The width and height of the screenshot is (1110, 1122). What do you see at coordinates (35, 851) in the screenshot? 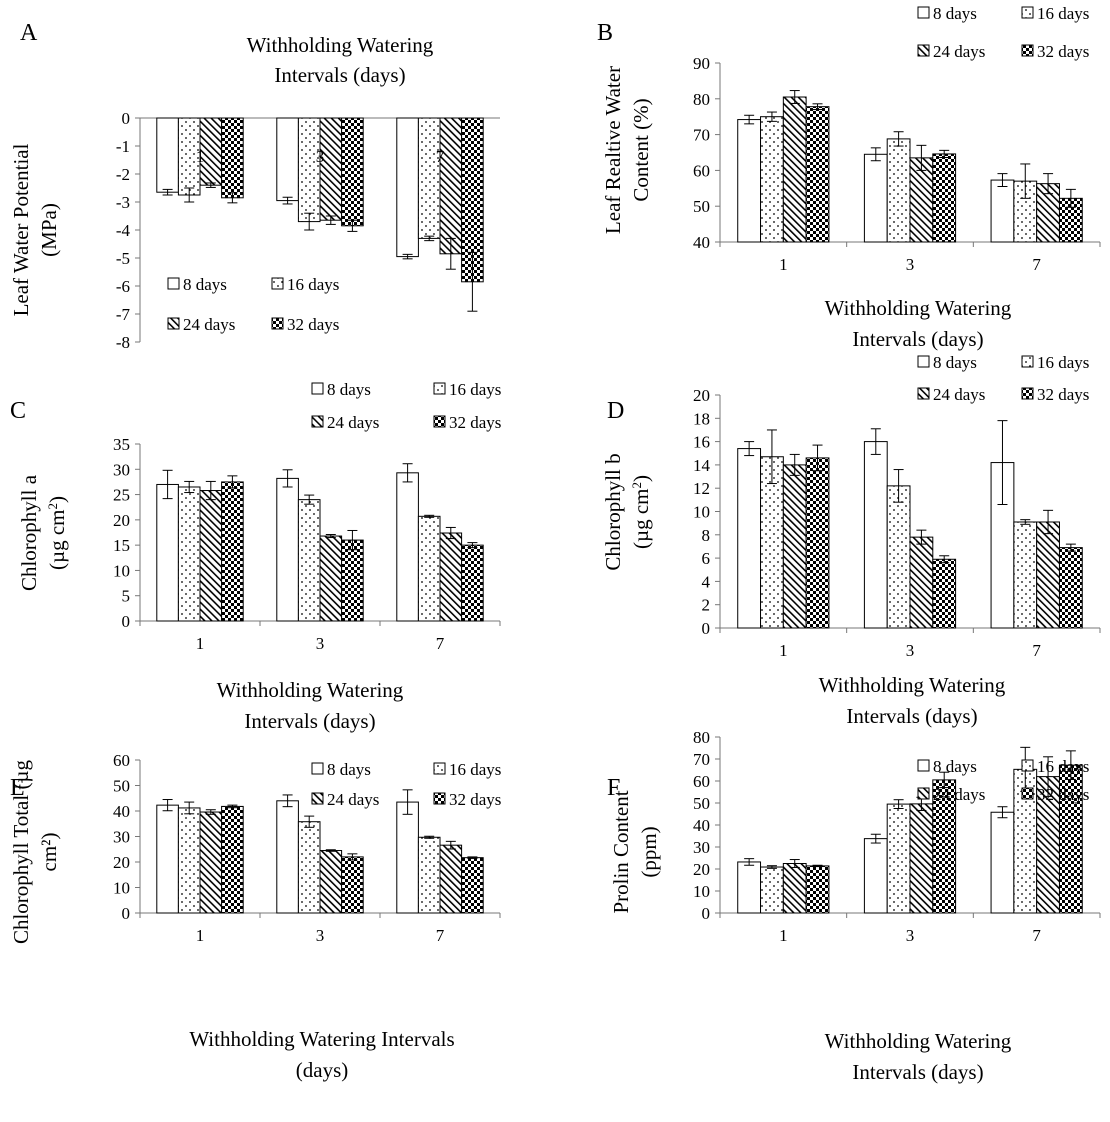
I see `y-axis-title: Chlorophyll Total (µg cm²)` at bounding box center [35, 851].